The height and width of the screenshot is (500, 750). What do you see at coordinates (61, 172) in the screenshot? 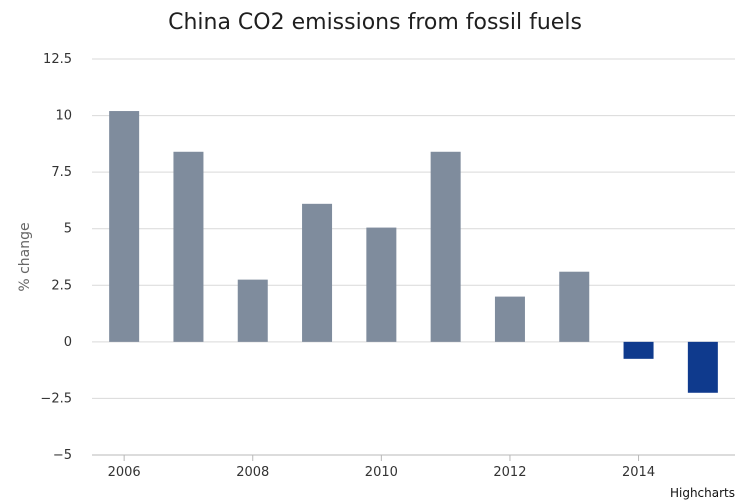
I see `y-tick-label: 7.5` at bounding box center [61, 172].